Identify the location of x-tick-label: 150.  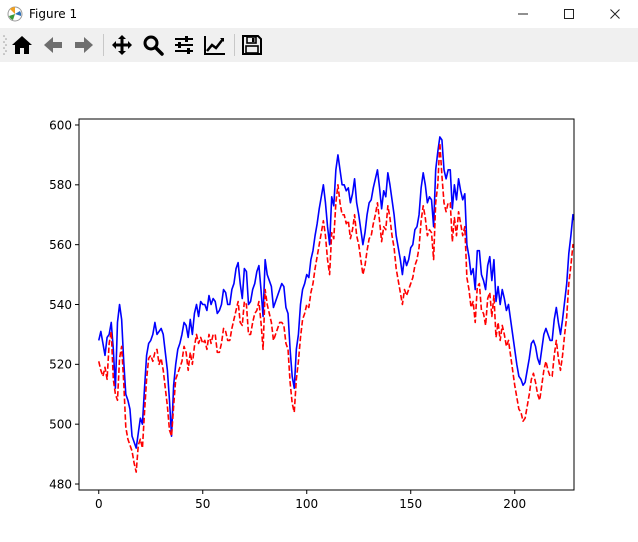
(410, 504).